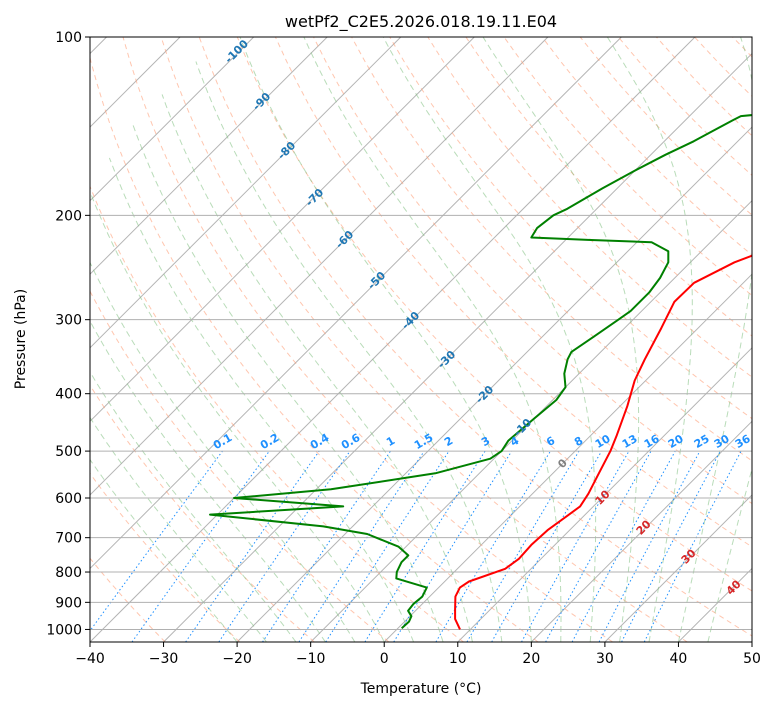 The image size is (775, 708). What do you see at coordinates (550, 441) in the screenshot?
I see `mixing-ratio-label: 6` at bounding box center [550, 441].